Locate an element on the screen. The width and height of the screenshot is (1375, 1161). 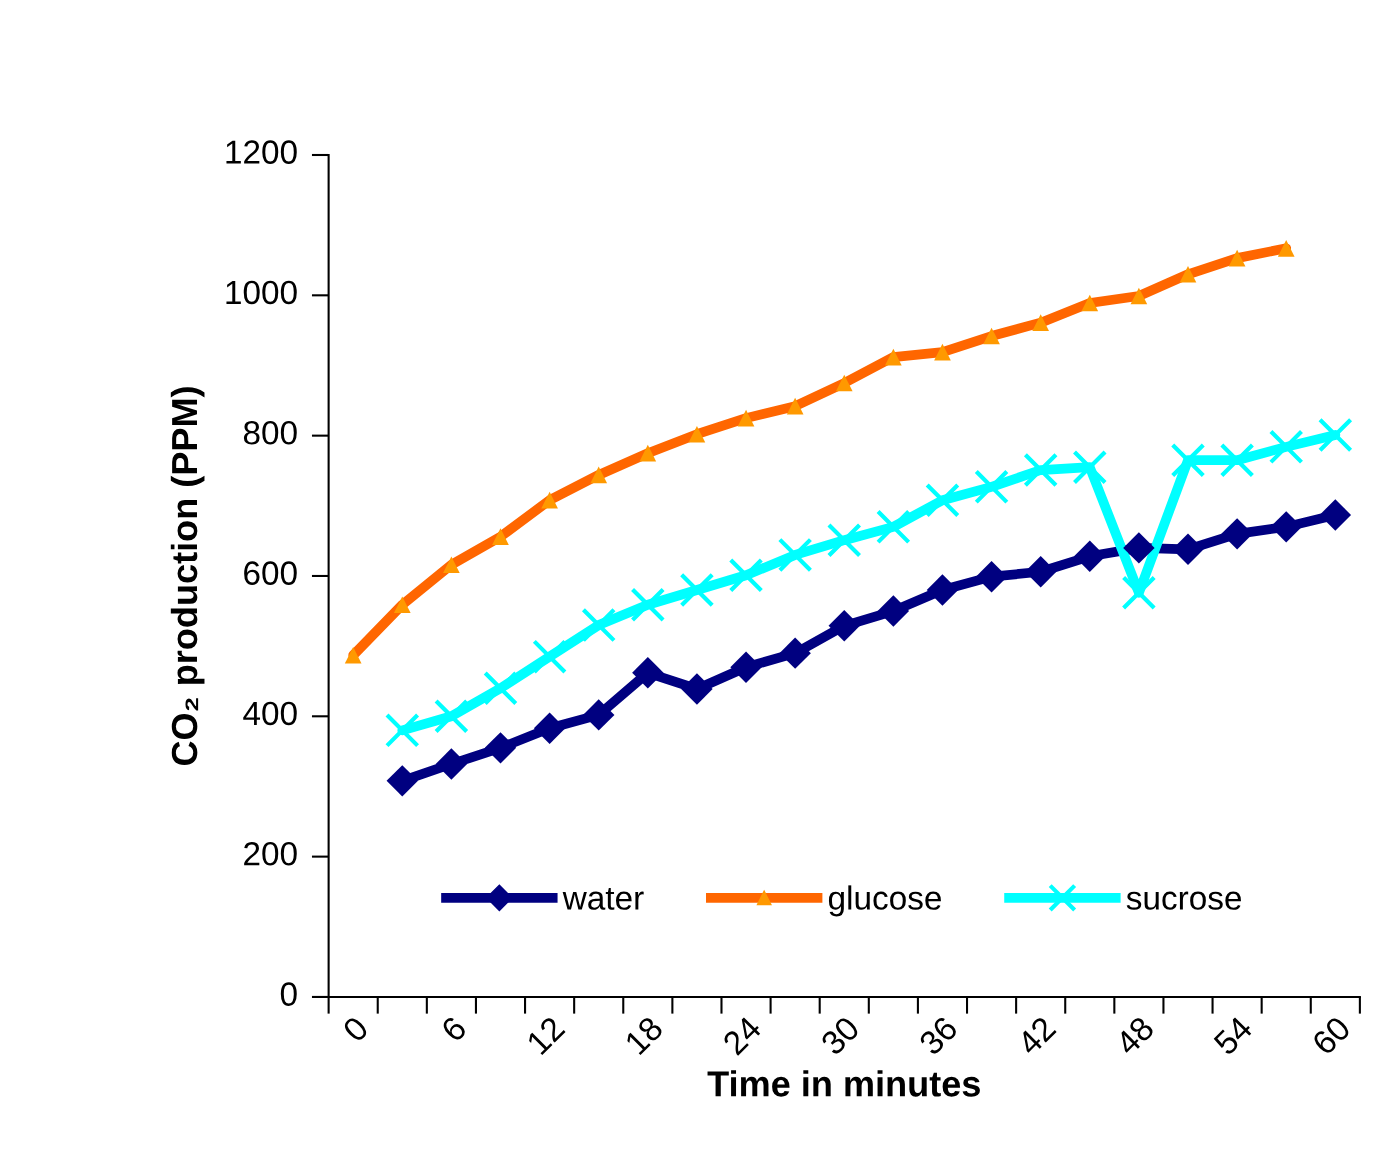
x-tick-label: 48 is located at coordinates (1134, 1036).